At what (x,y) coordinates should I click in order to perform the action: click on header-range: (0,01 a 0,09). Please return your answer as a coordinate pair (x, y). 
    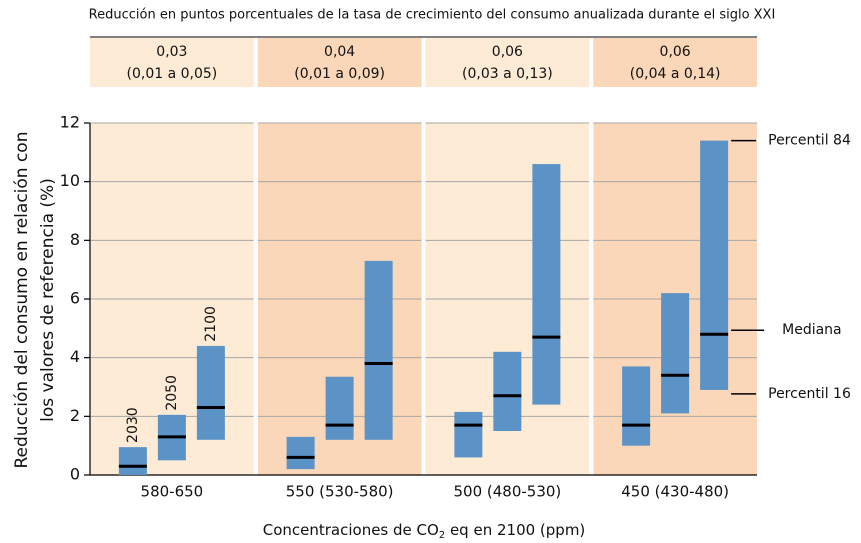
    Looking at the image, I should click on (339, 74).